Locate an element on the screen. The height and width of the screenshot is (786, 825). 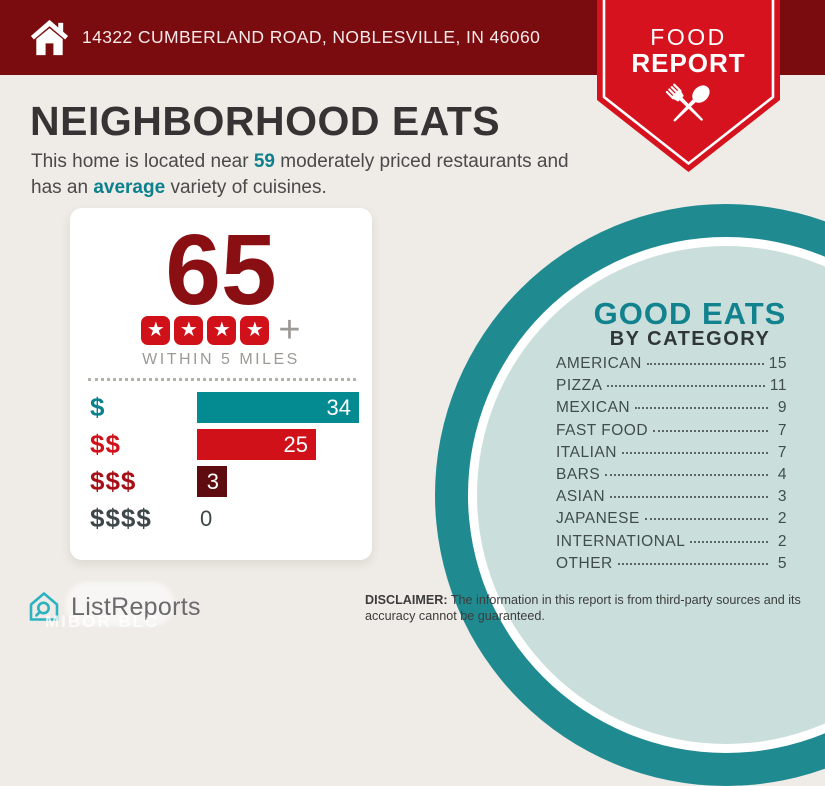
category-value: 15 is located at coordinates (777, 363).